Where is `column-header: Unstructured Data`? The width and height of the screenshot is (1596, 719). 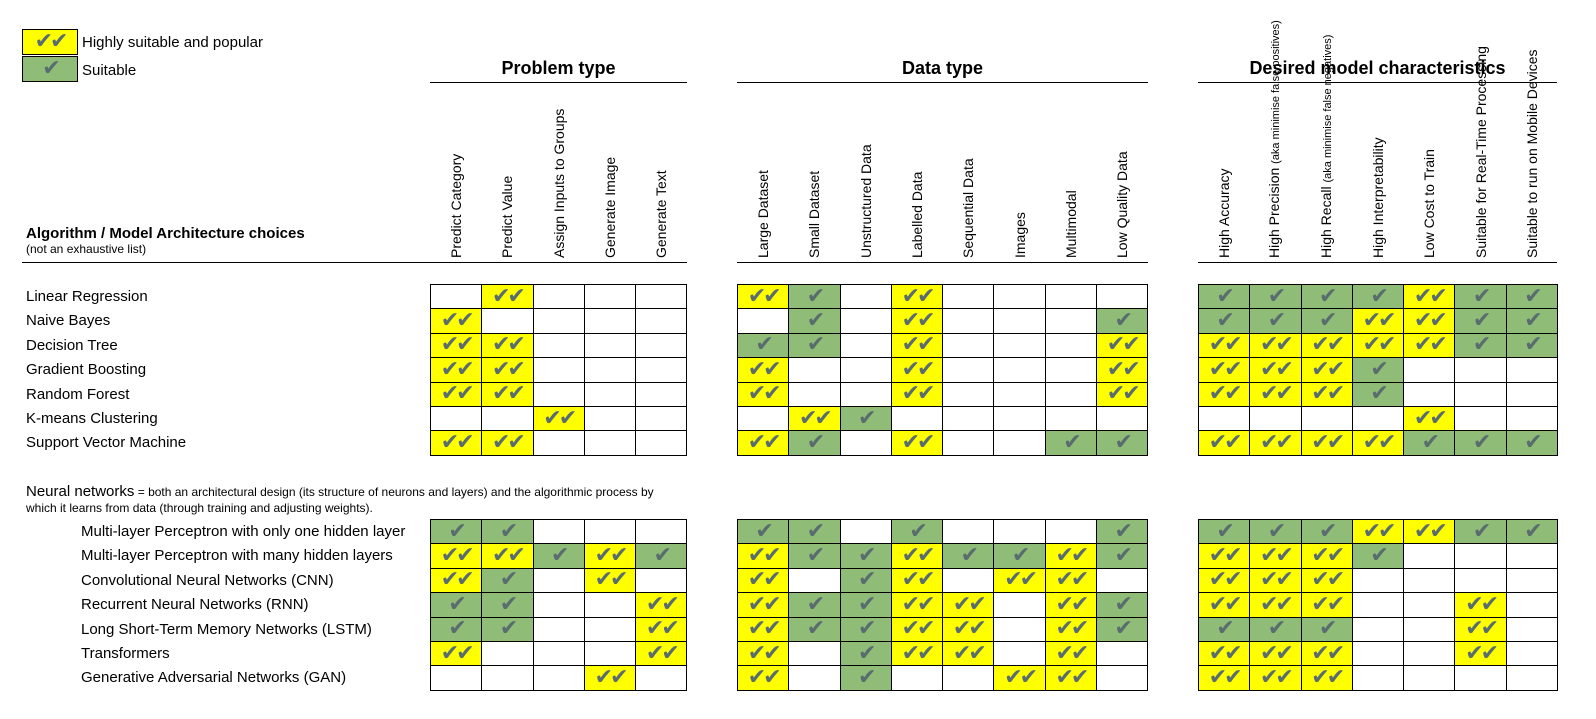 column-header: Unstructured Data is located at coordinates (866, 138).